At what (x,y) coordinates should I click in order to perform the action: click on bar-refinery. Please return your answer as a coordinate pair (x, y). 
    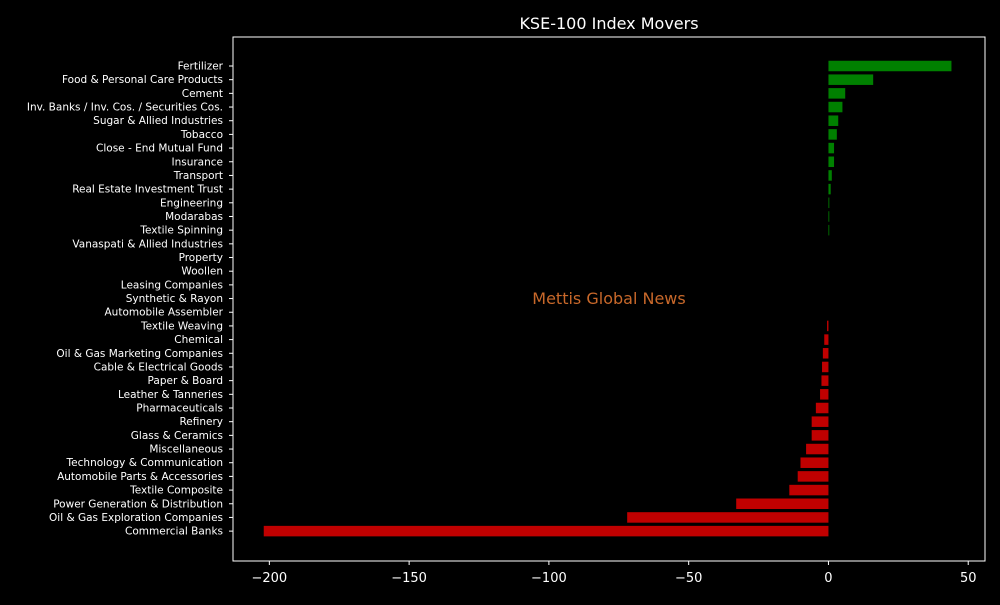
    Looking at the image, I should click on (820, 421).